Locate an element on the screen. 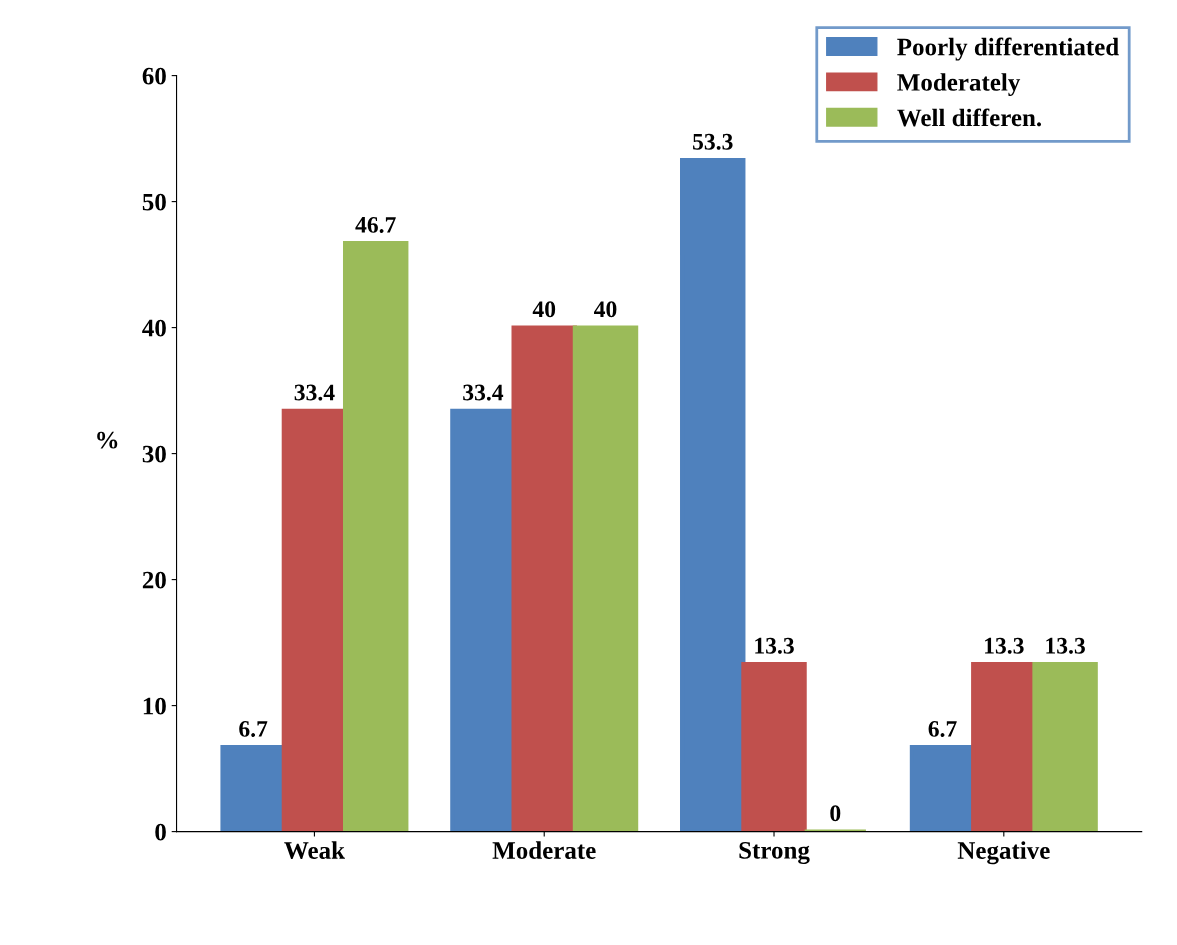 Image resolution: width=1177 pixels, height=945 pixels. legend-label: Well differen. is located at coordinates (969, 117).